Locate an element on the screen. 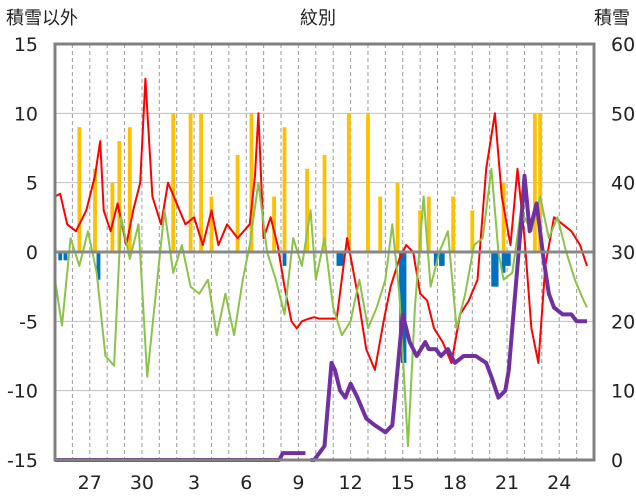 This screenshot has height=501, width=636. x-tick-label: 6 is located at coordinates (246, 483).